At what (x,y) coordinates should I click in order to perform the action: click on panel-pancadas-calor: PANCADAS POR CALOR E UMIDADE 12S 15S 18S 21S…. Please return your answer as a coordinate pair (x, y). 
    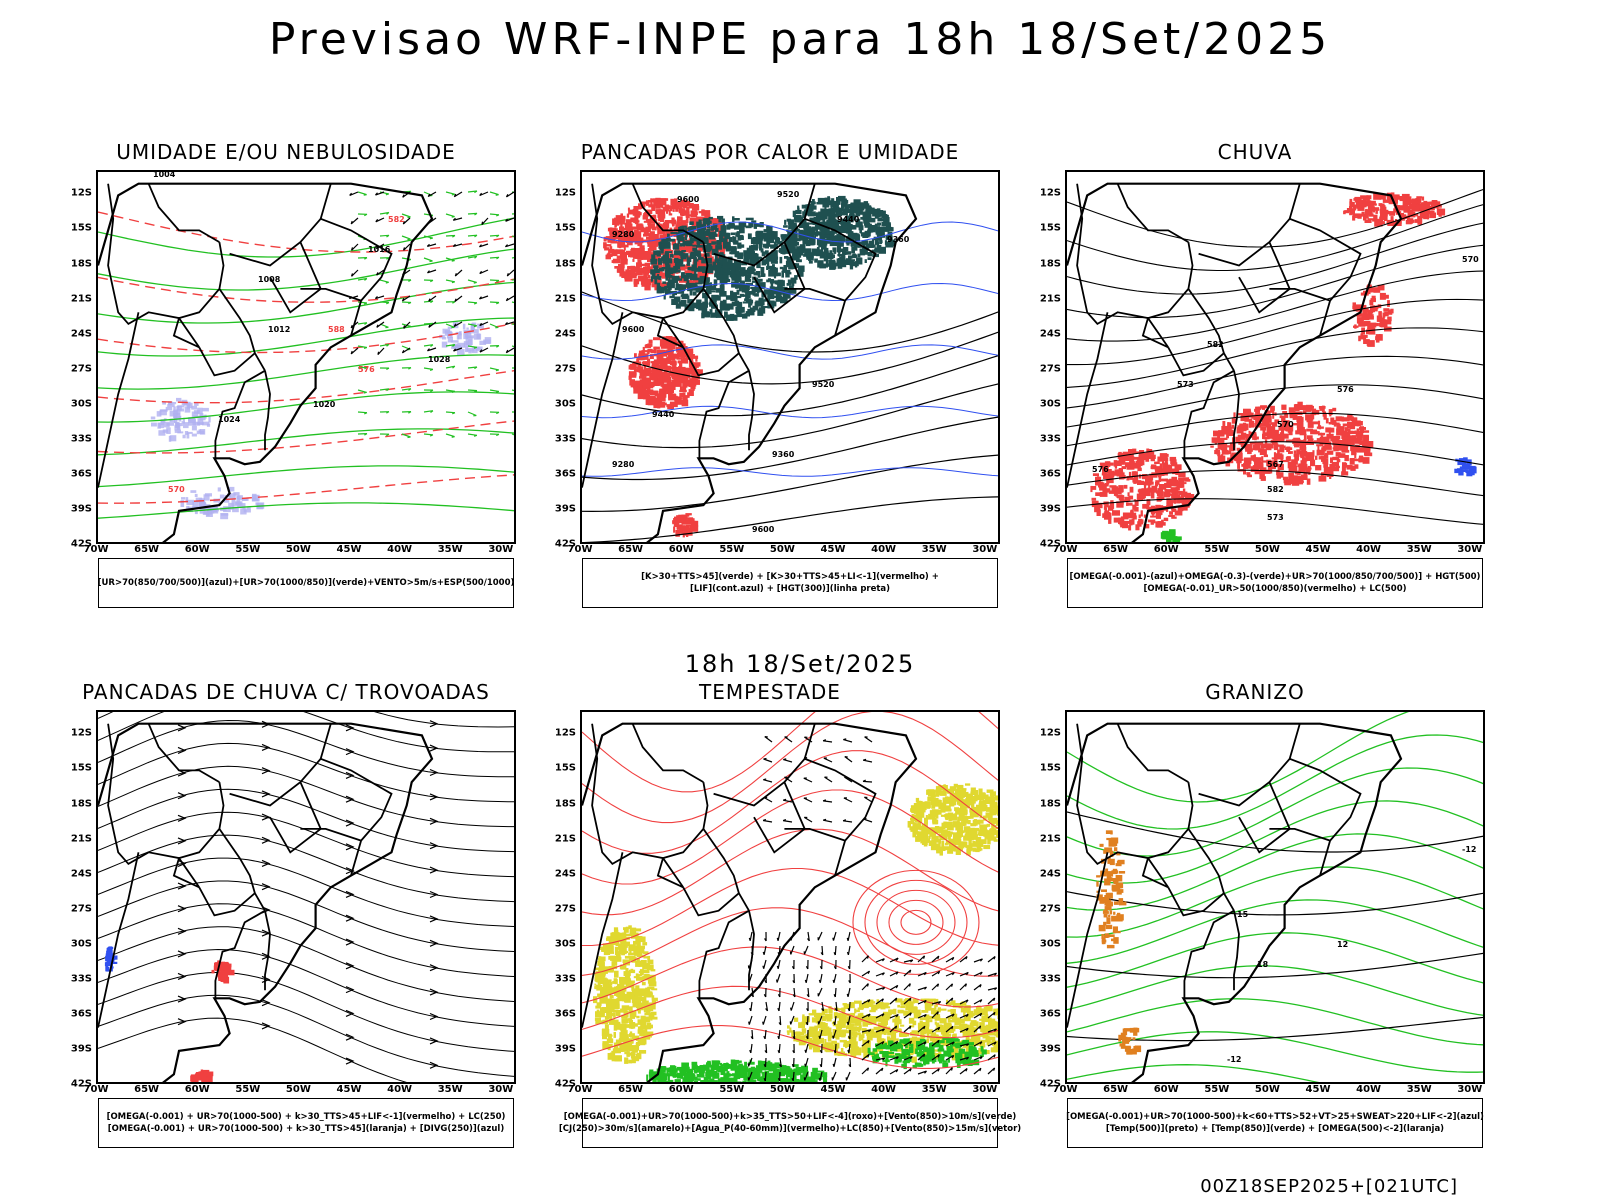
    Looking at the image, I should click on (770, 375).